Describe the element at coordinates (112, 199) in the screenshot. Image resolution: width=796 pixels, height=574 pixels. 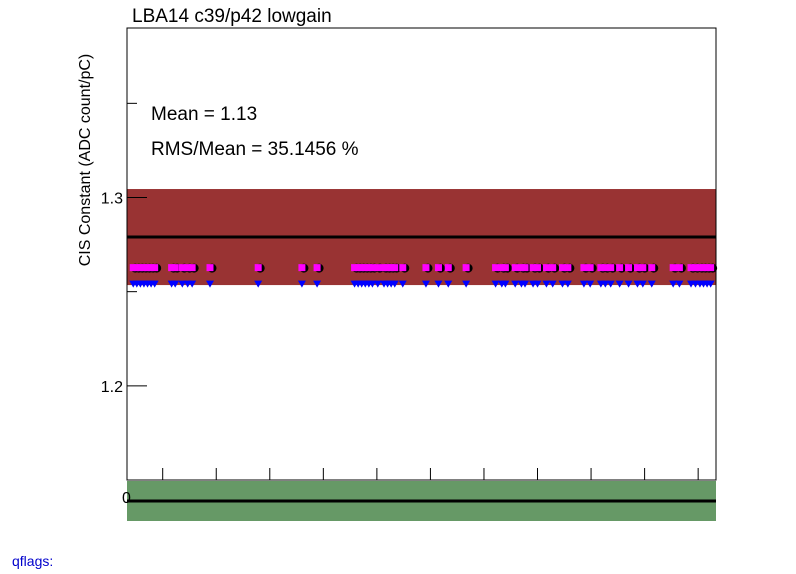
I see `y-tick-label: 1.3` at that location.